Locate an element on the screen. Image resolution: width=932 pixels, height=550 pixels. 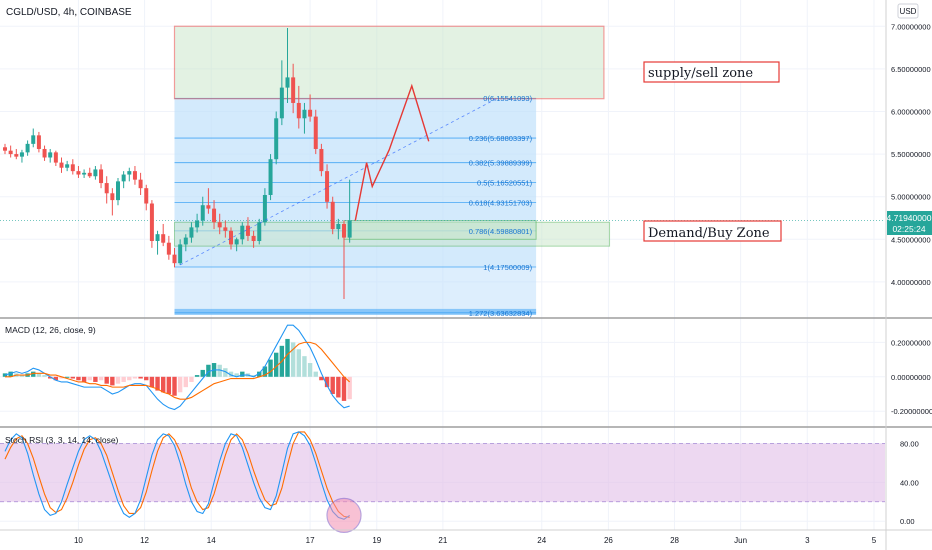
supply-label-box is located at coordinates (711, 72).